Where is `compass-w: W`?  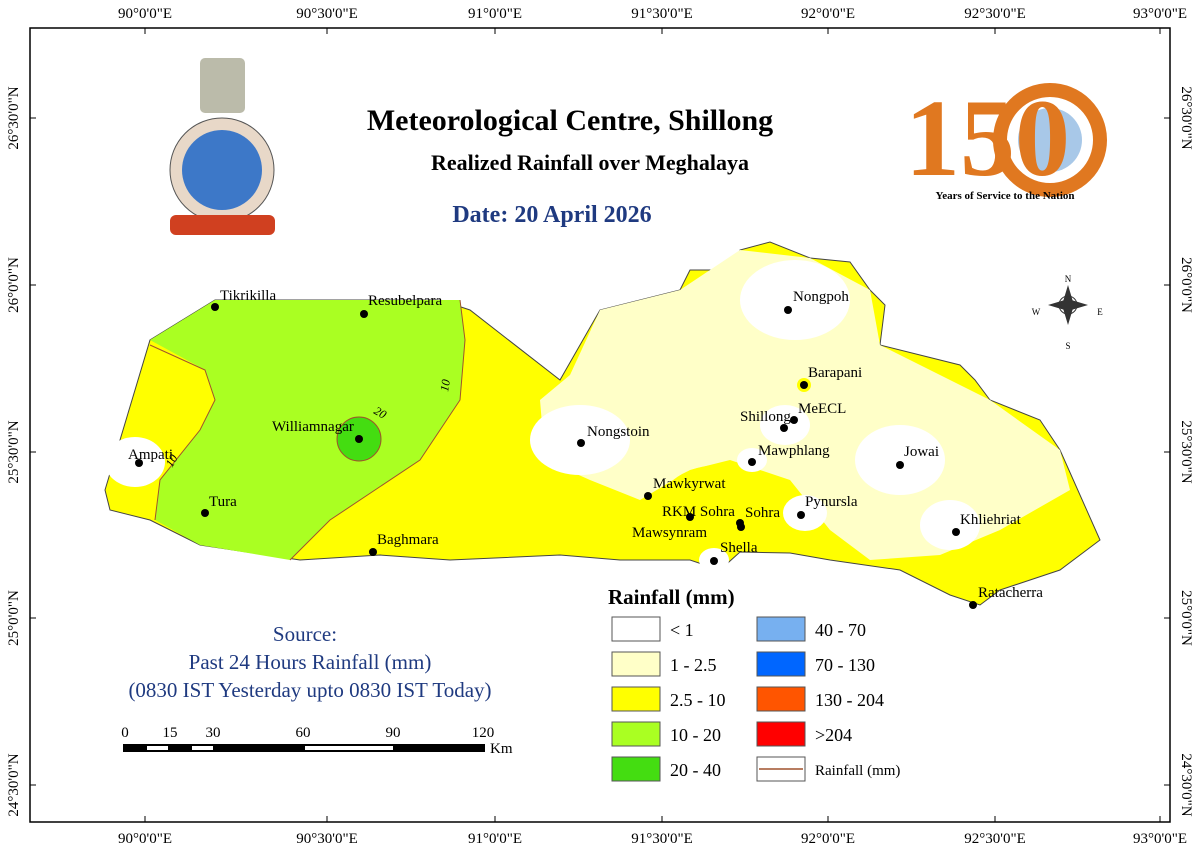 compass-w: W is located at coordinates (1036, 312).